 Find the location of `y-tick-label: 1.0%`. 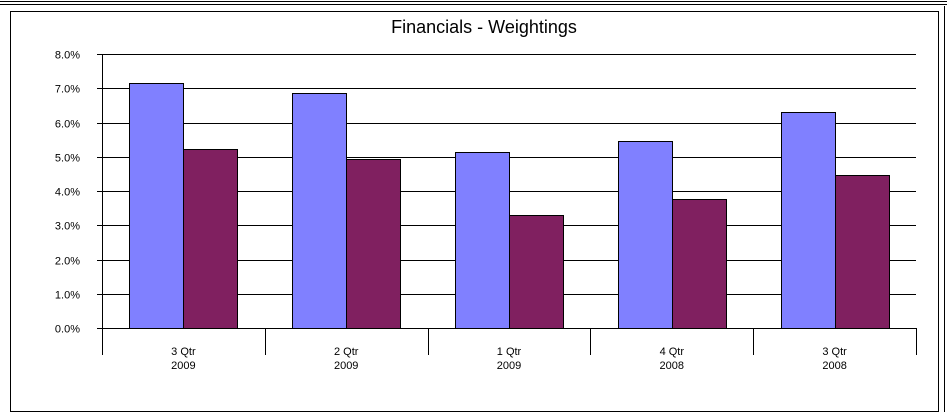

y-tick-label: 1.0% is located at coordinates (67, 296).